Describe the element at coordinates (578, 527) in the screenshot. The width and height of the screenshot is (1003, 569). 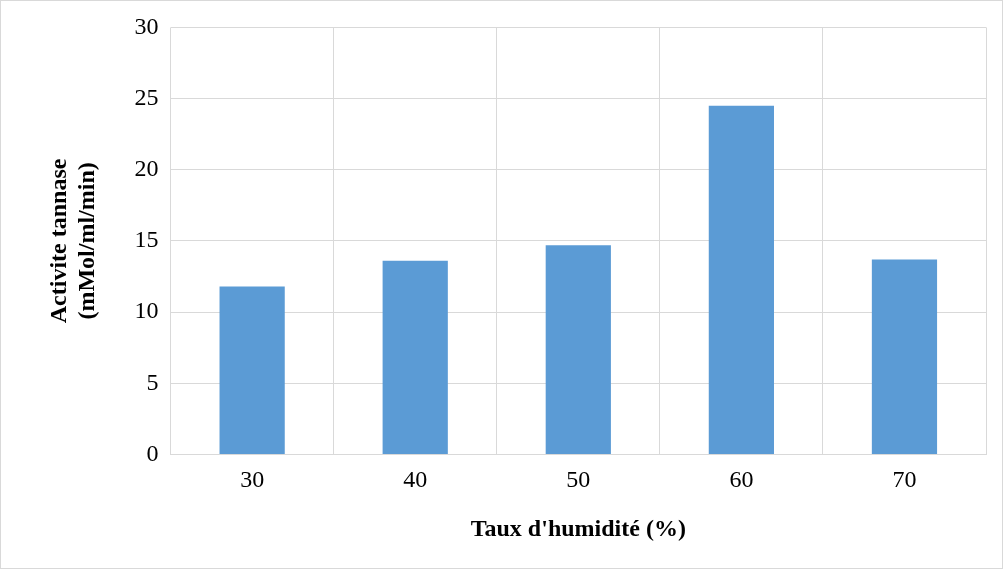
I see `x-axis-title: Taux d'humidité (%)` at that location.